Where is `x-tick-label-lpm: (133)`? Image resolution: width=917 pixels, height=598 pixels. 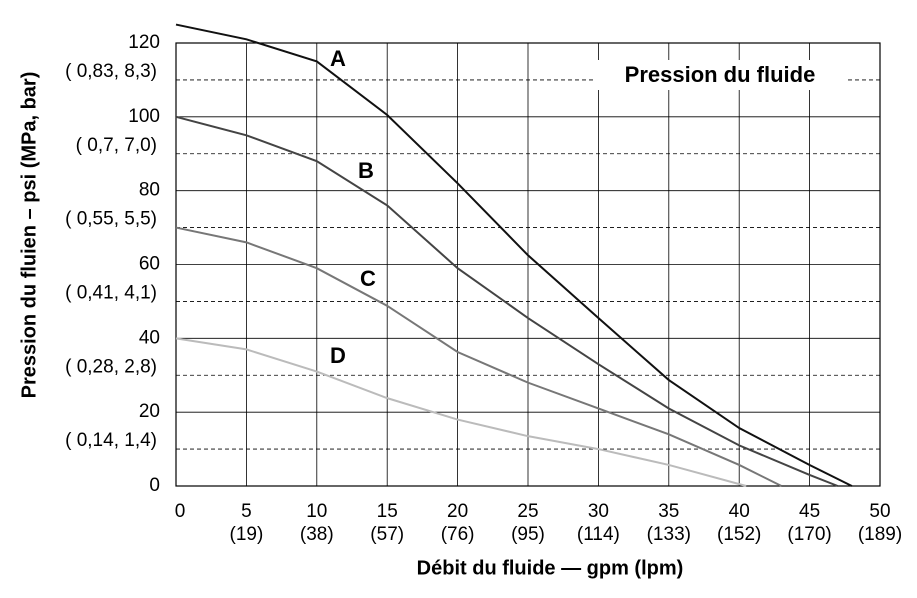 x-tick-label-lpm: (133) is located at coordinates (669, 534).